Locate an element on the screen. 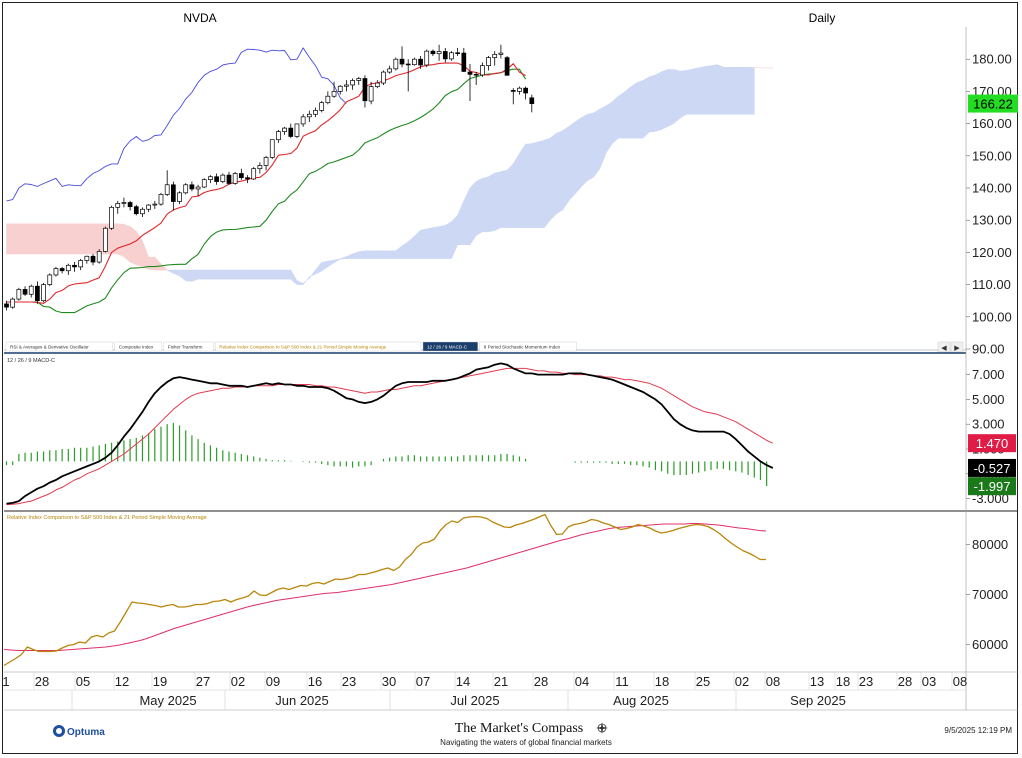 The height and width of the screenshot is (758, 1022). day-tick-label: 28 is located at coordinates (905, 681).